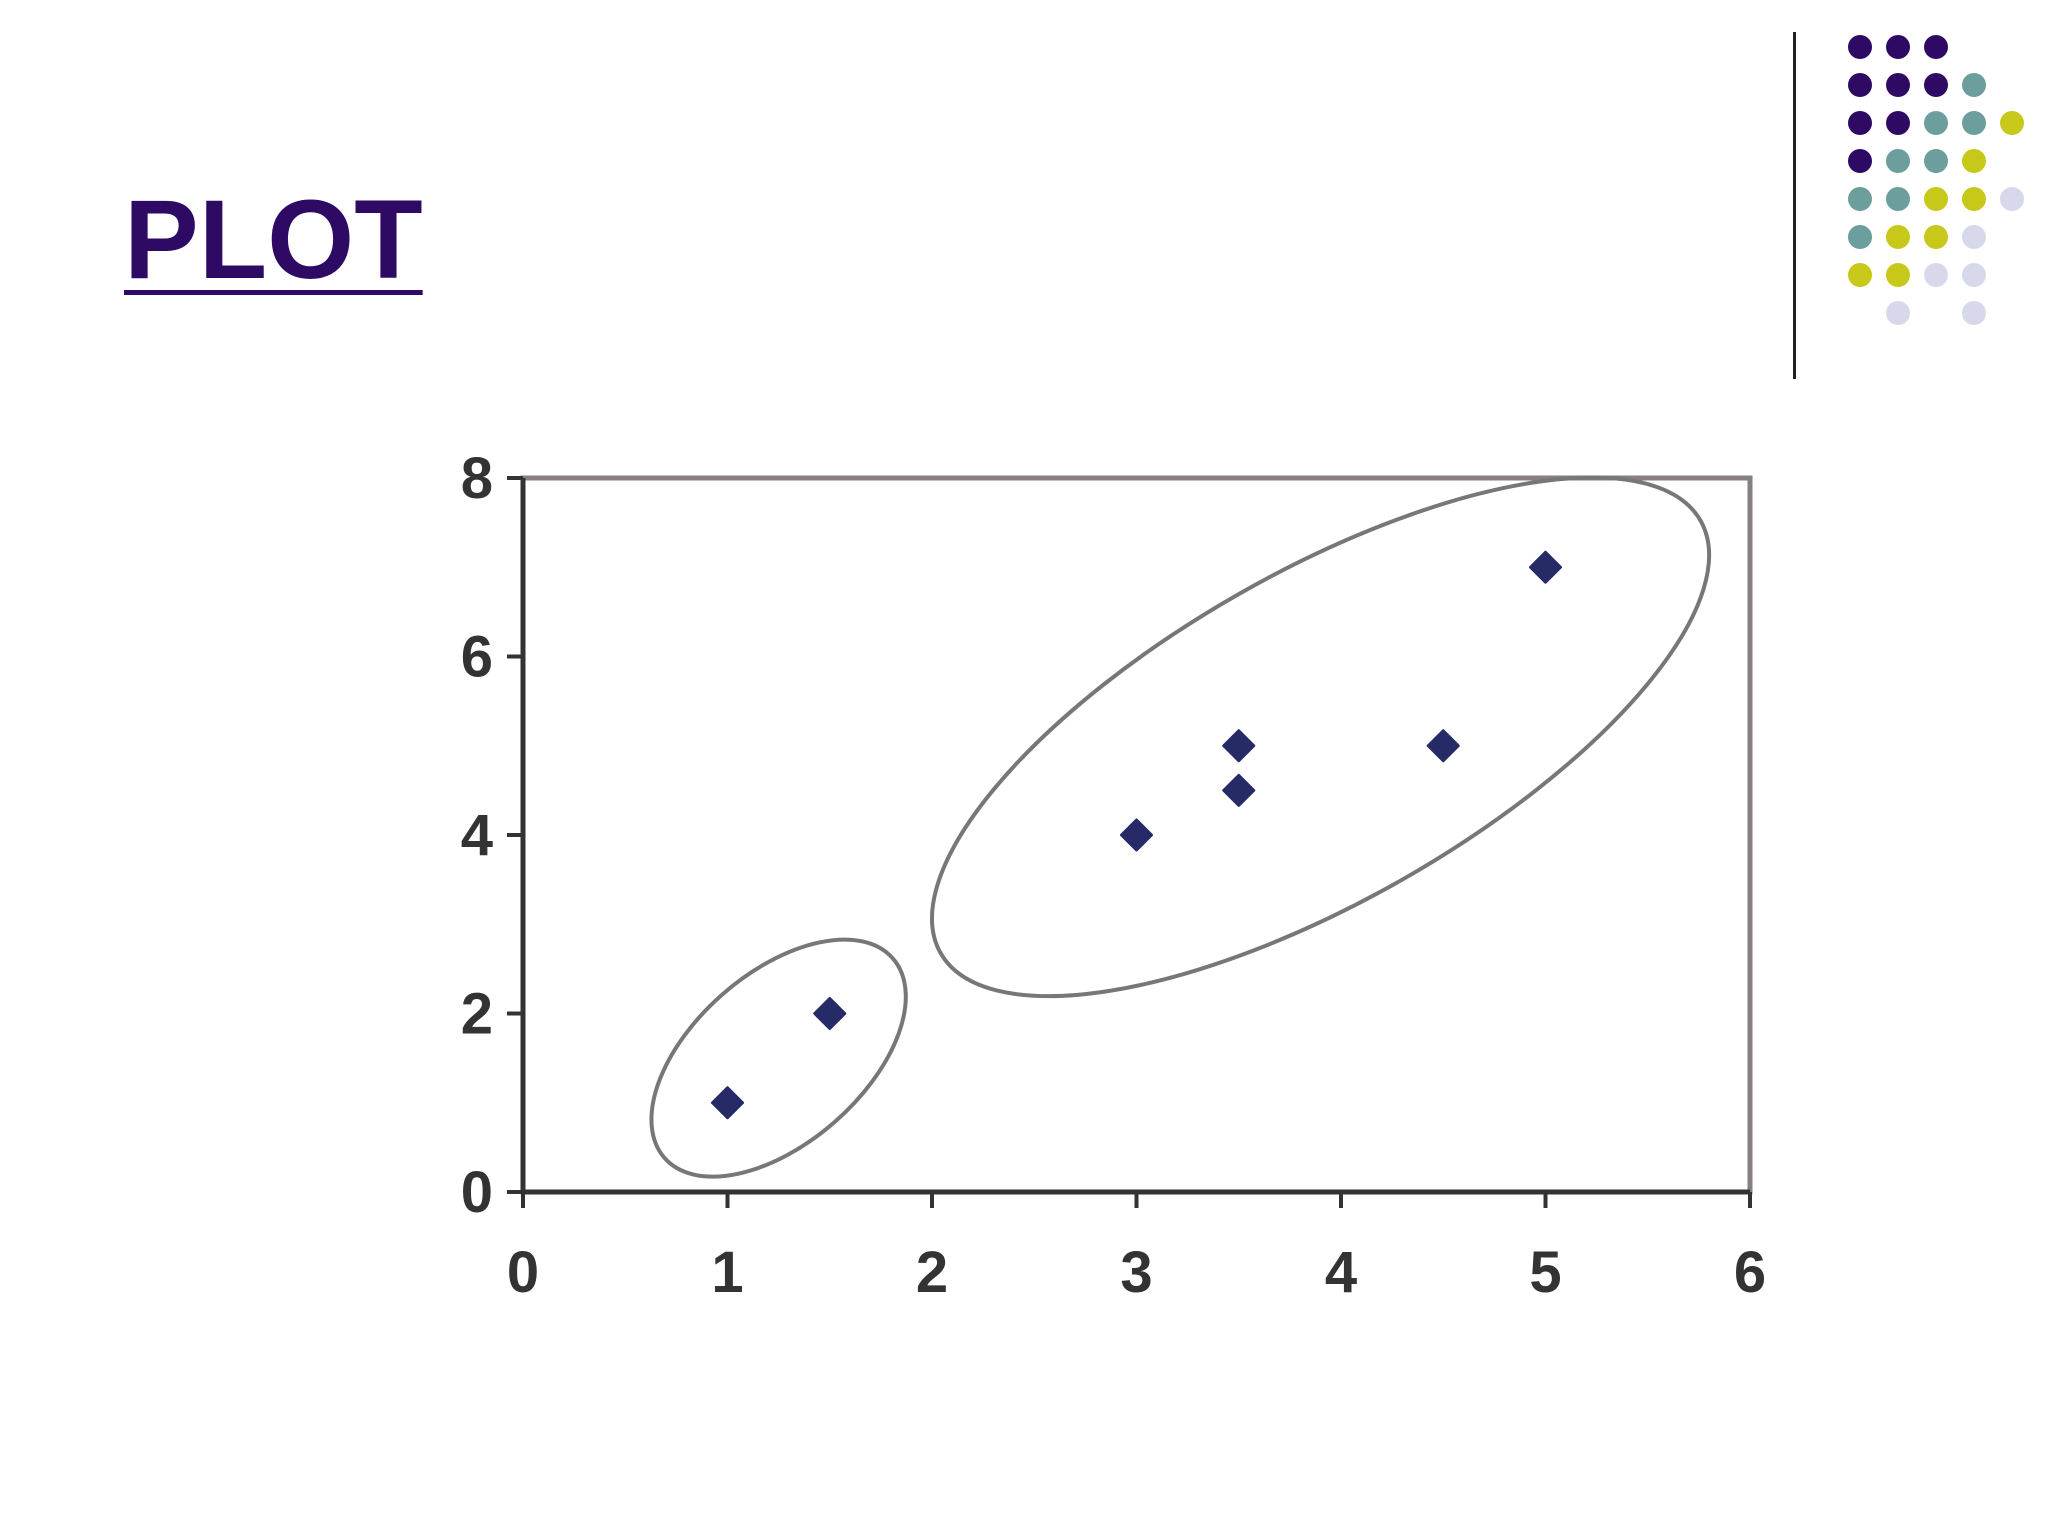  Describe the element at coordinates (273, 239) in the screenshot. I see `slide-title: PLOT` at that location.